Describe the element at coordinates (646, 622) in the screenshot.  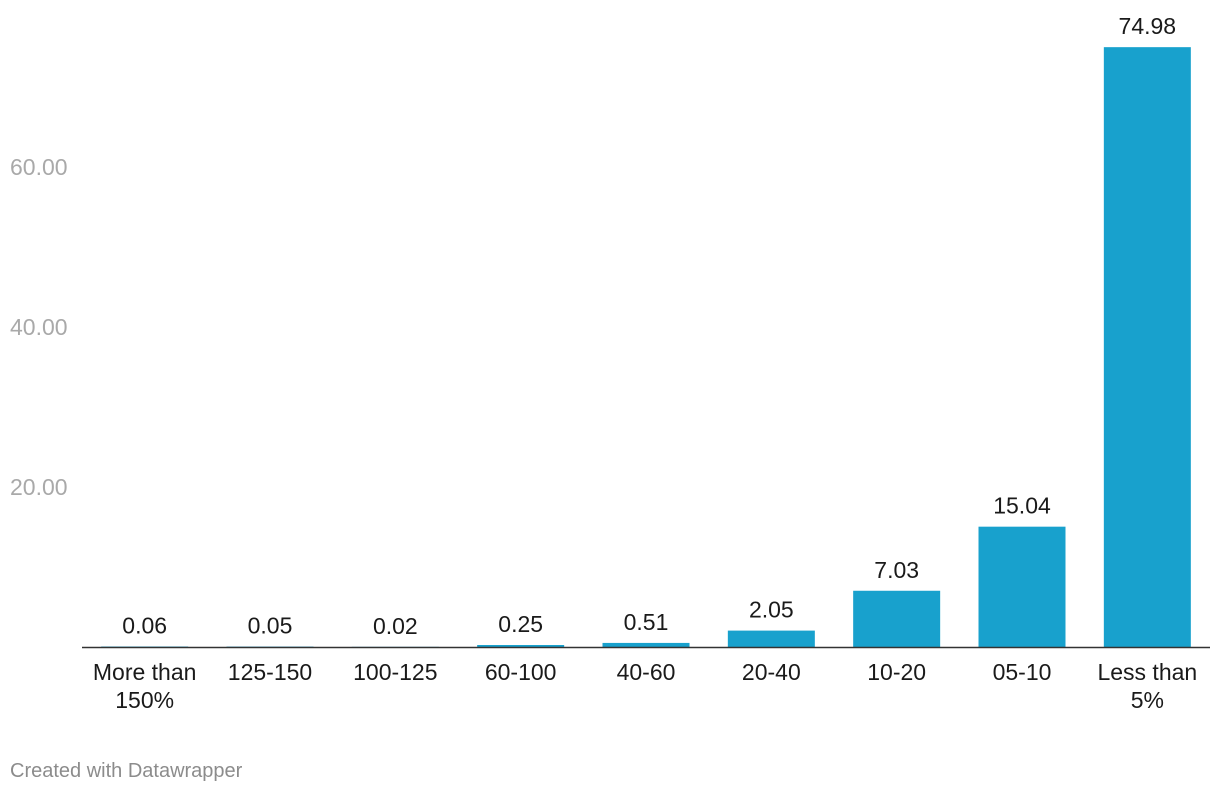
I see `bar-value-label: 0.51` at that location.